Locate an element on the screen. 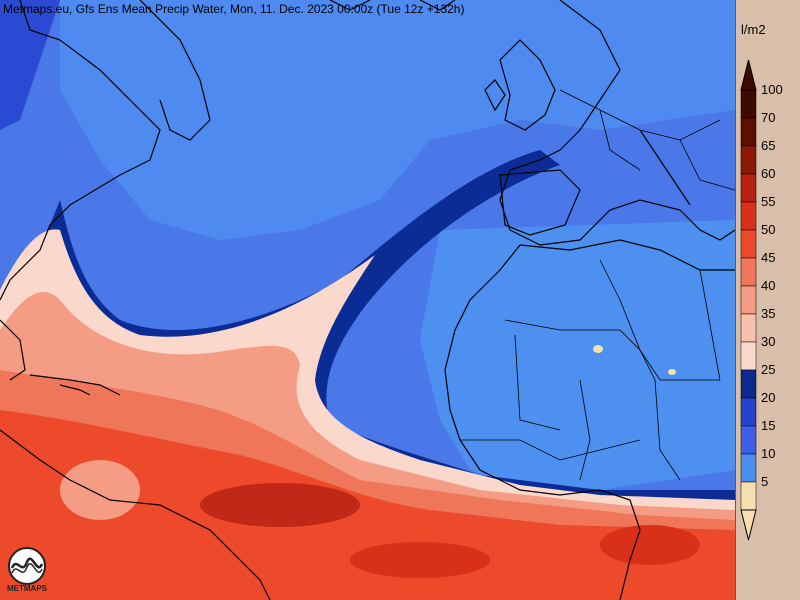  legend-tick-10: 10 is located at coordinates (768, 453).